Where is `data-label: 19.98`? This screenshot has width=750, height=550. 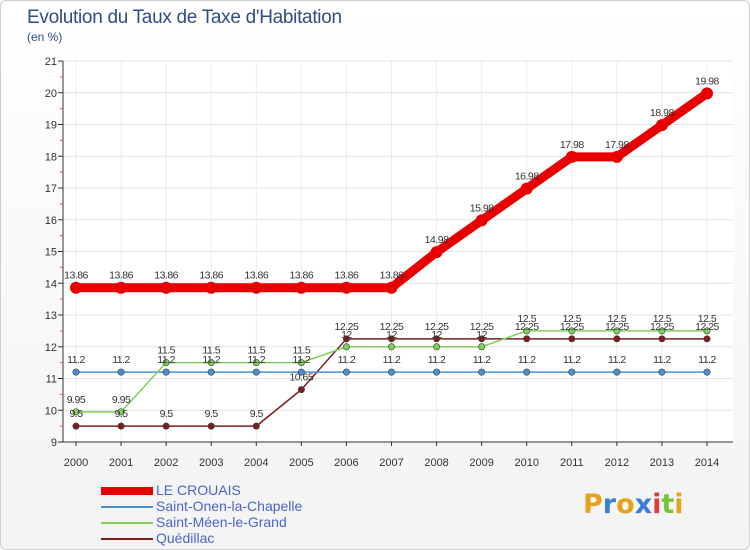 data-label: 19.98 is located at coordinates (707, 81).